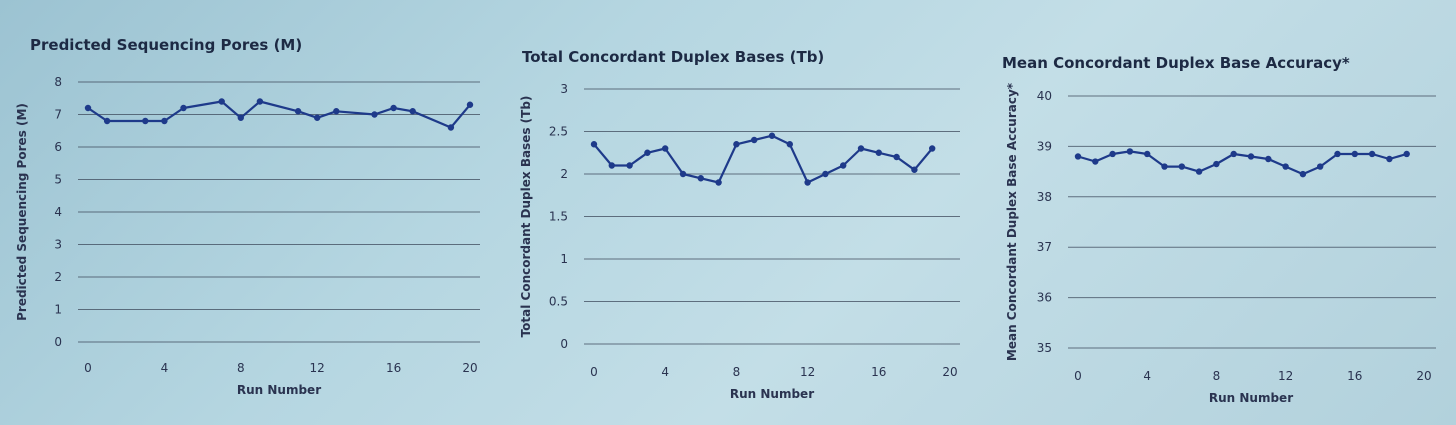 The height and width of the screenshot is (425, 1456). What do you see at coordinates (558, 132) in the screenshot?
I see `y-tick-label: 2.5` at bounding box center [558, 132].